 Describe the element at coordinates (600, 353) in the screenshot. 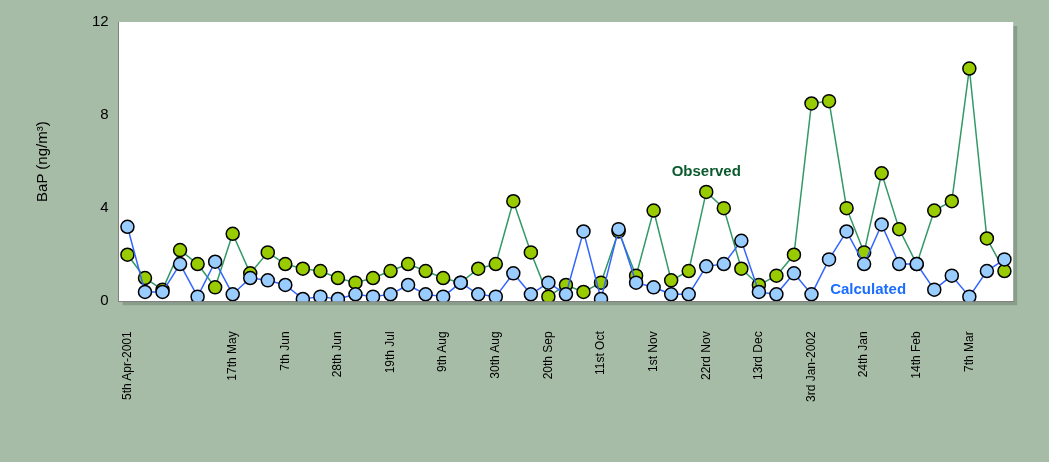

I see `x-tick-label: 11st Oct` at that location.